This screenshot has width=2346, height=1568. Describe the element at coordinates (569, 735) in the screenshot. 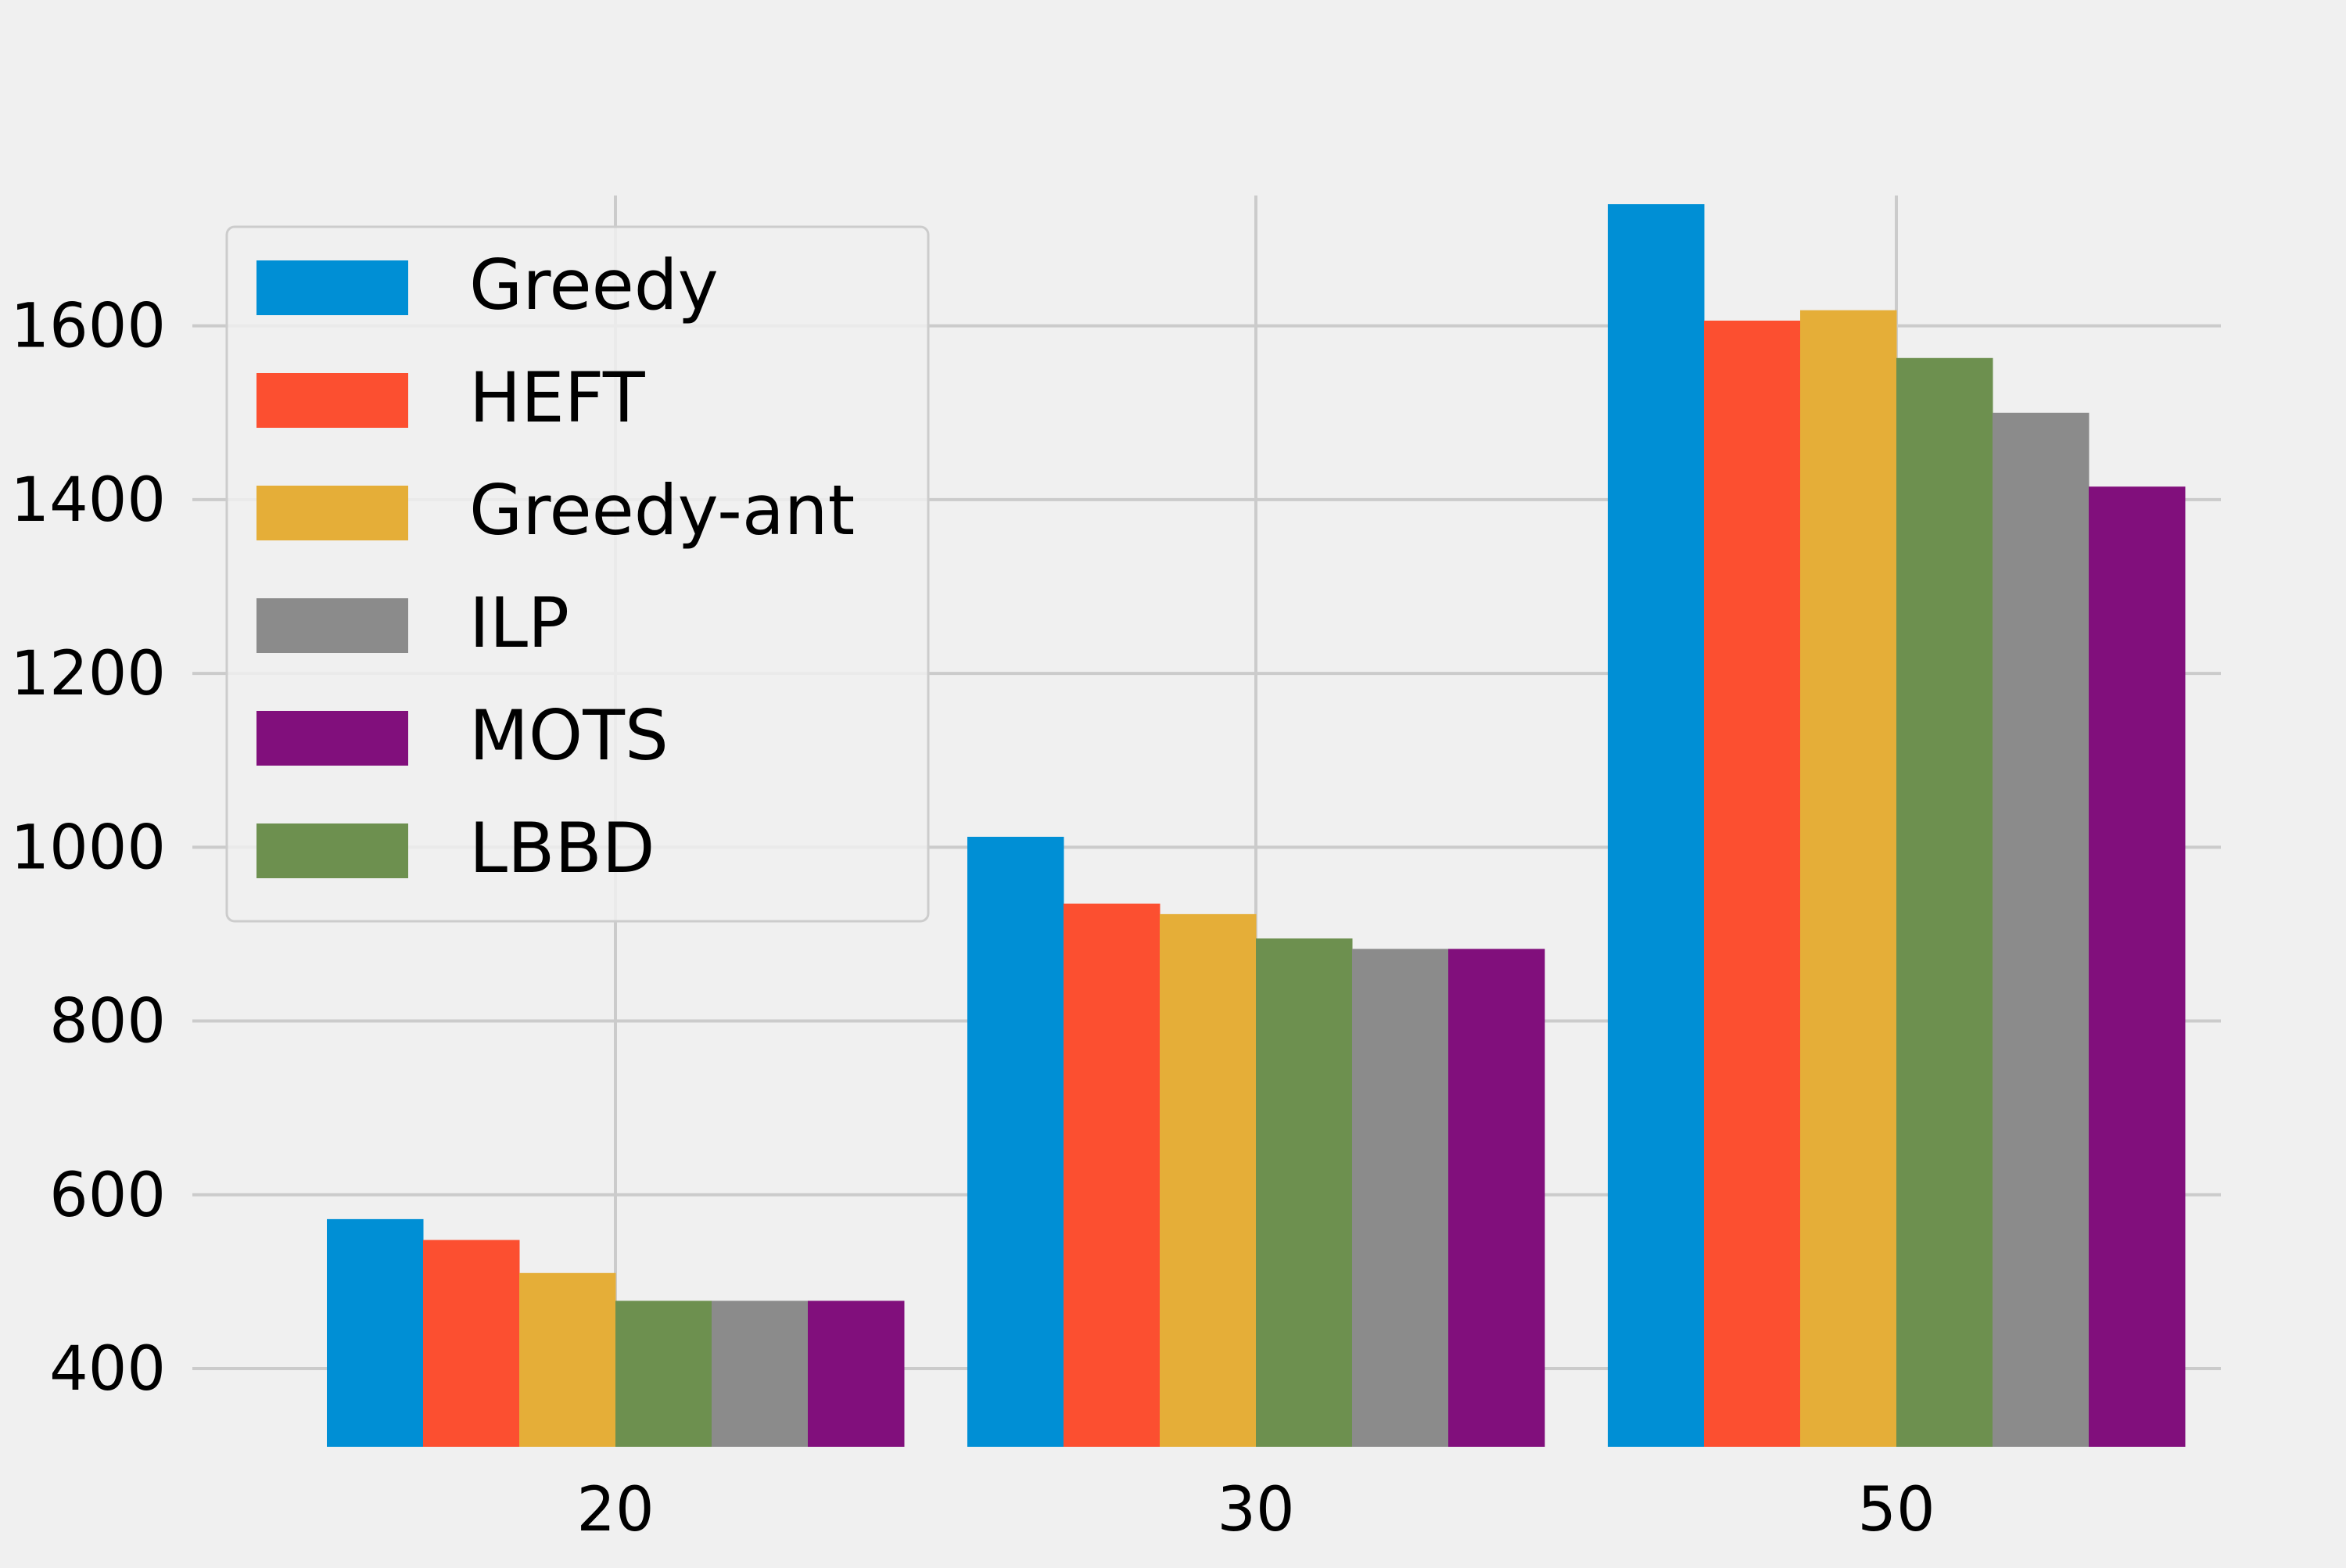

I see `legend-label-mots: MOTS` at that location.